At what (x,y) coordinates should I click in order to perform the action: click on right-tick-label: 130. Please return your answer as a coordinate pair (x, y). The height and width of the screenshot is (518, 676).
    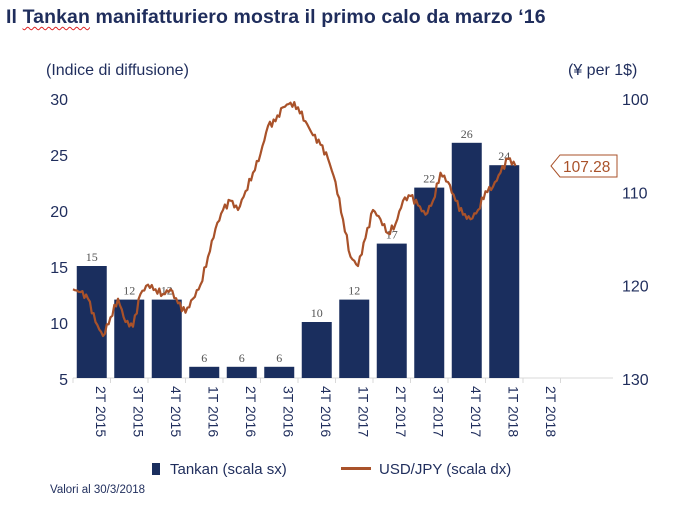
    Looking at the image, I should click on (635, 380).